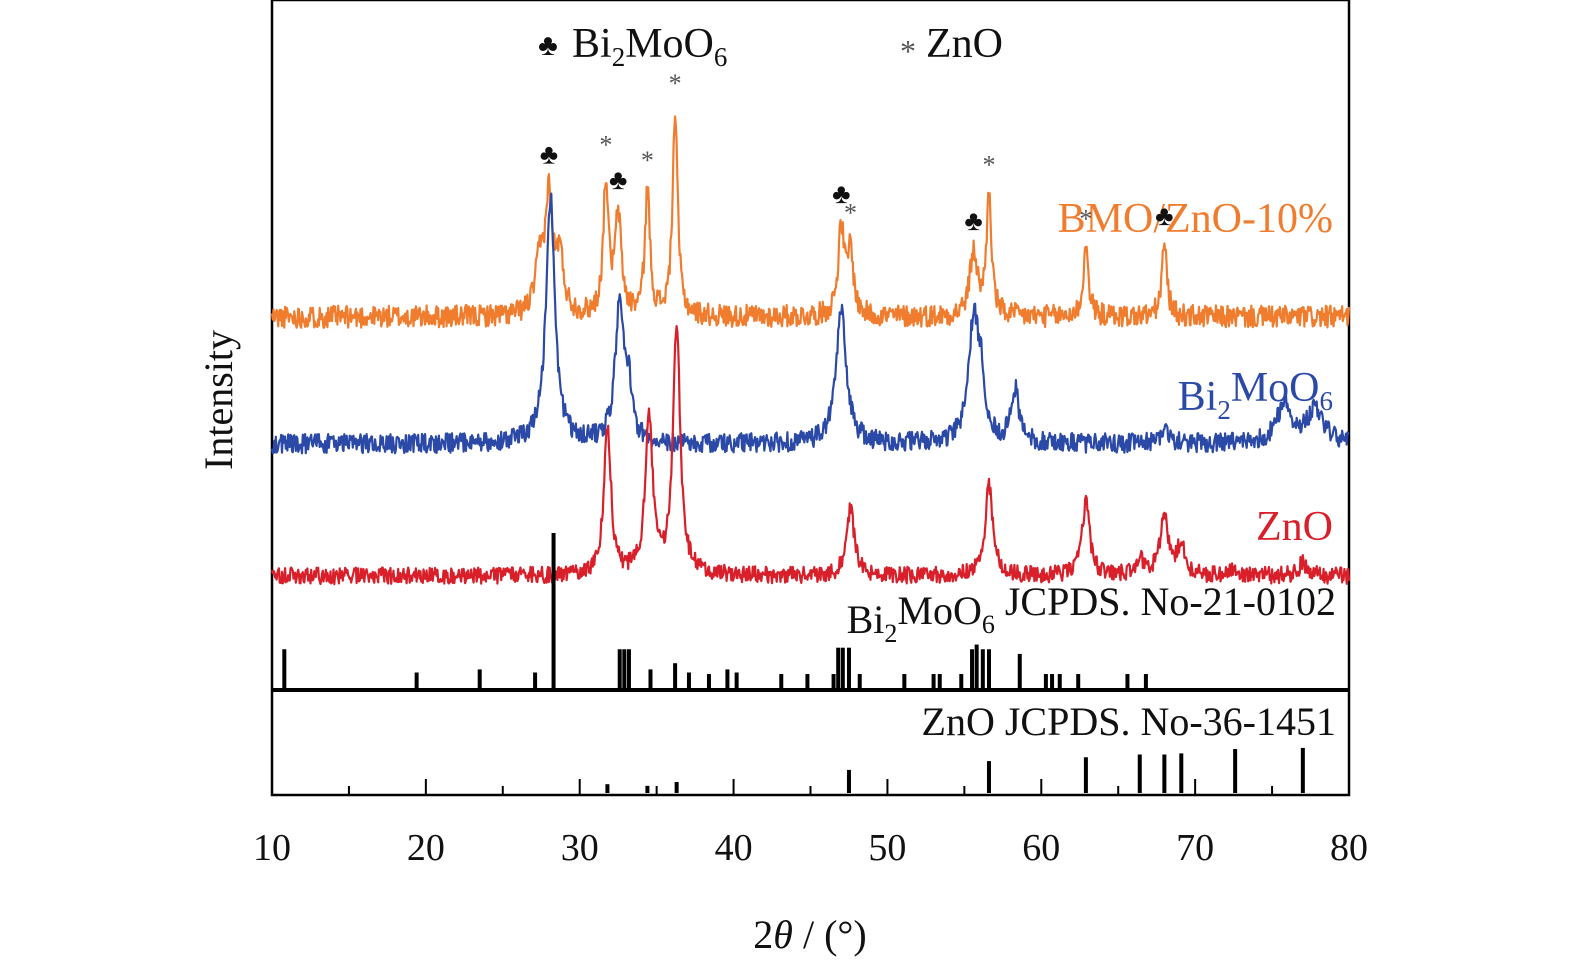  I want to click on club-marker-3: ♣, so click(618, 180).